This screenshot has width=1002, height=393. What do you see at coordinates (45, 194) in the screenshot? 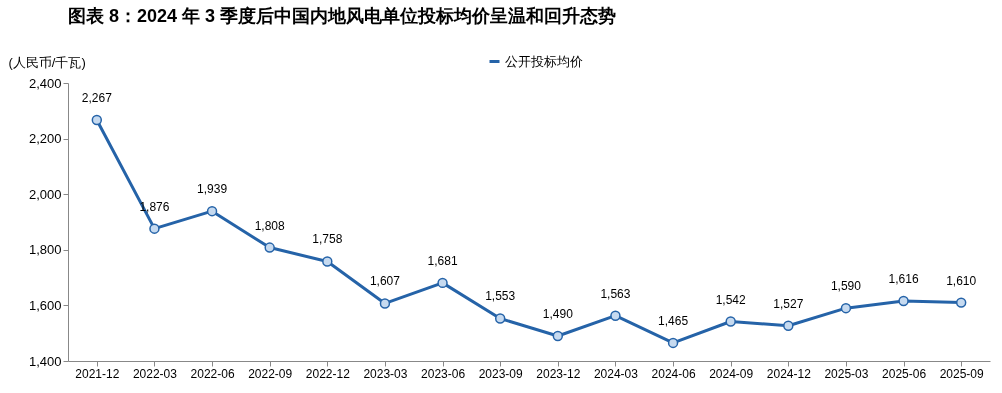
I see `y-tick-label: 2,000` at bounding box center [45, 194].